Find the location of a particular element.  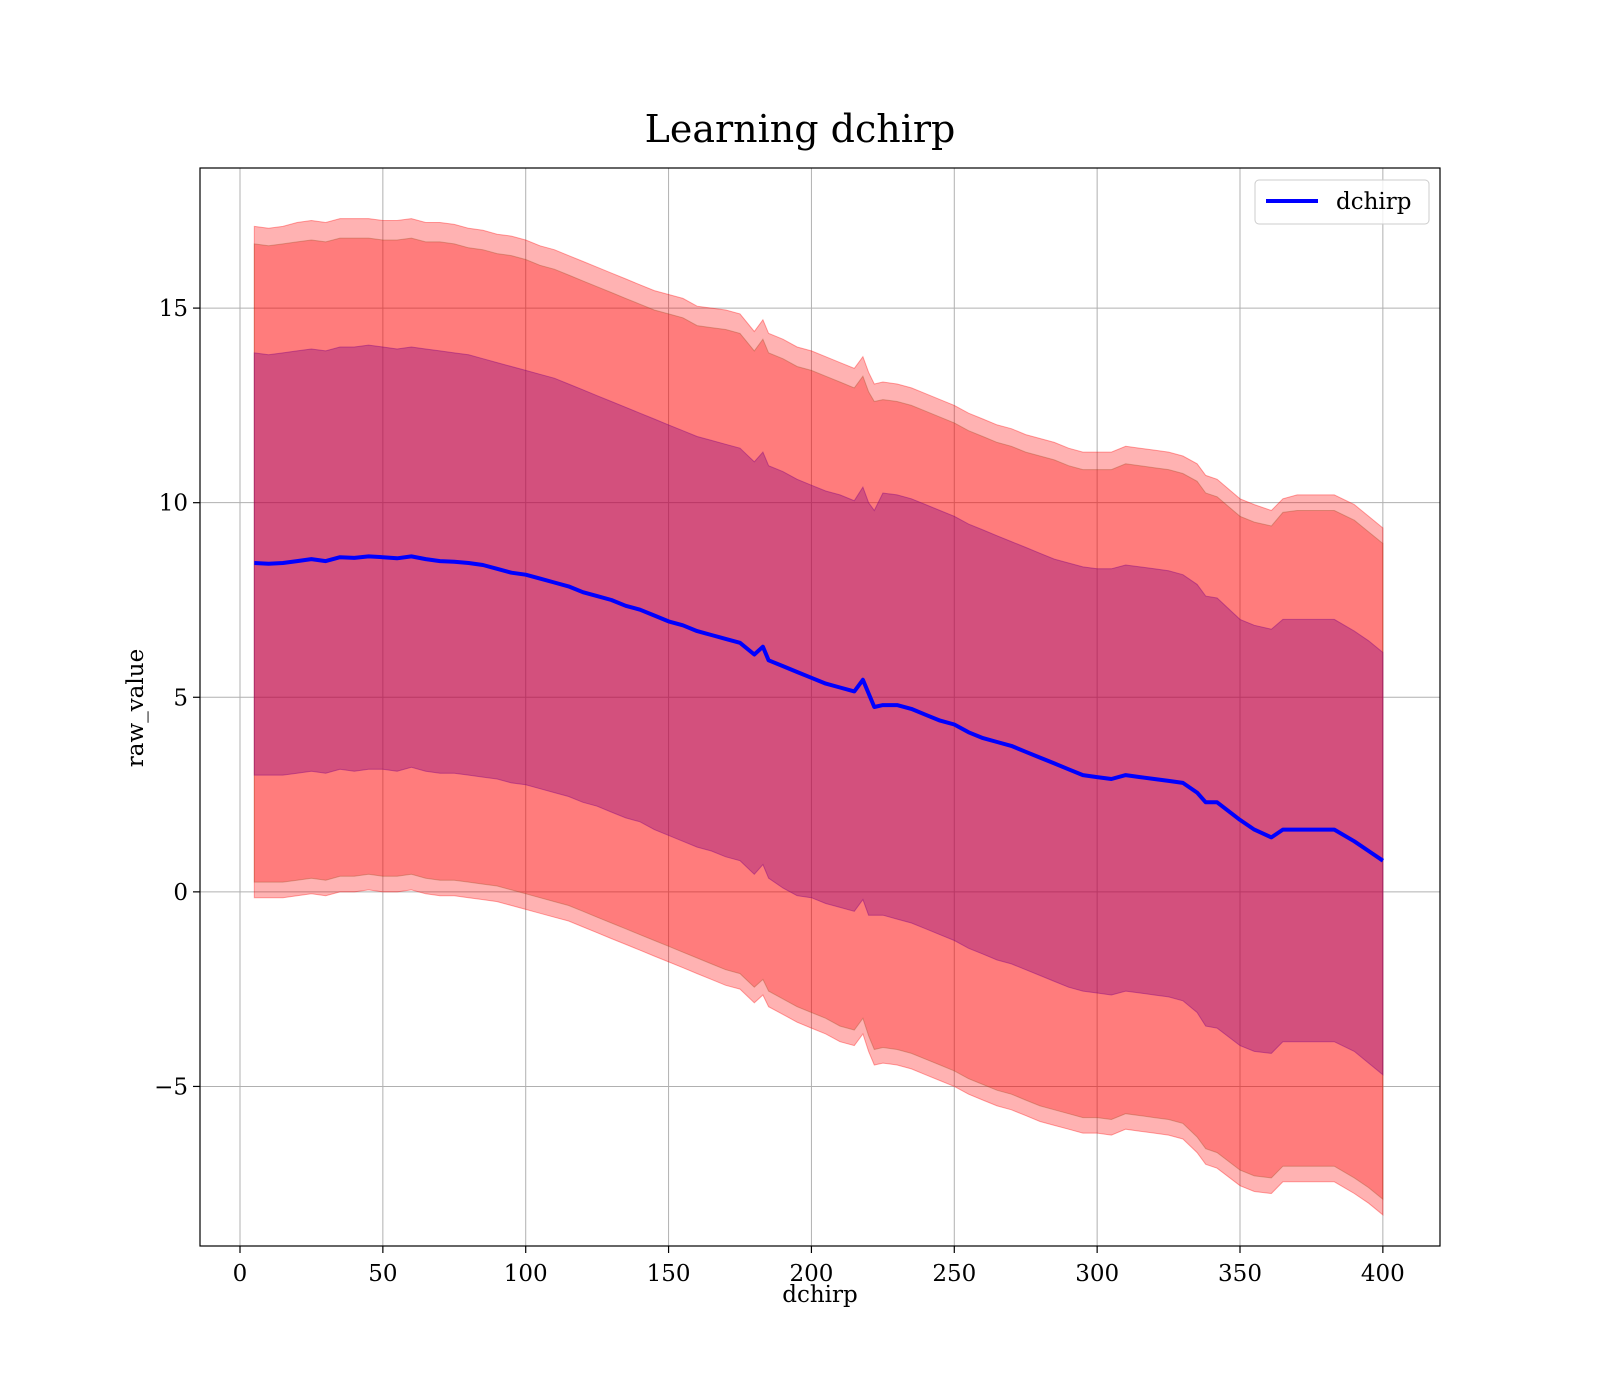

x-tick-label: 300 is located at coordinates (1097, 1274).